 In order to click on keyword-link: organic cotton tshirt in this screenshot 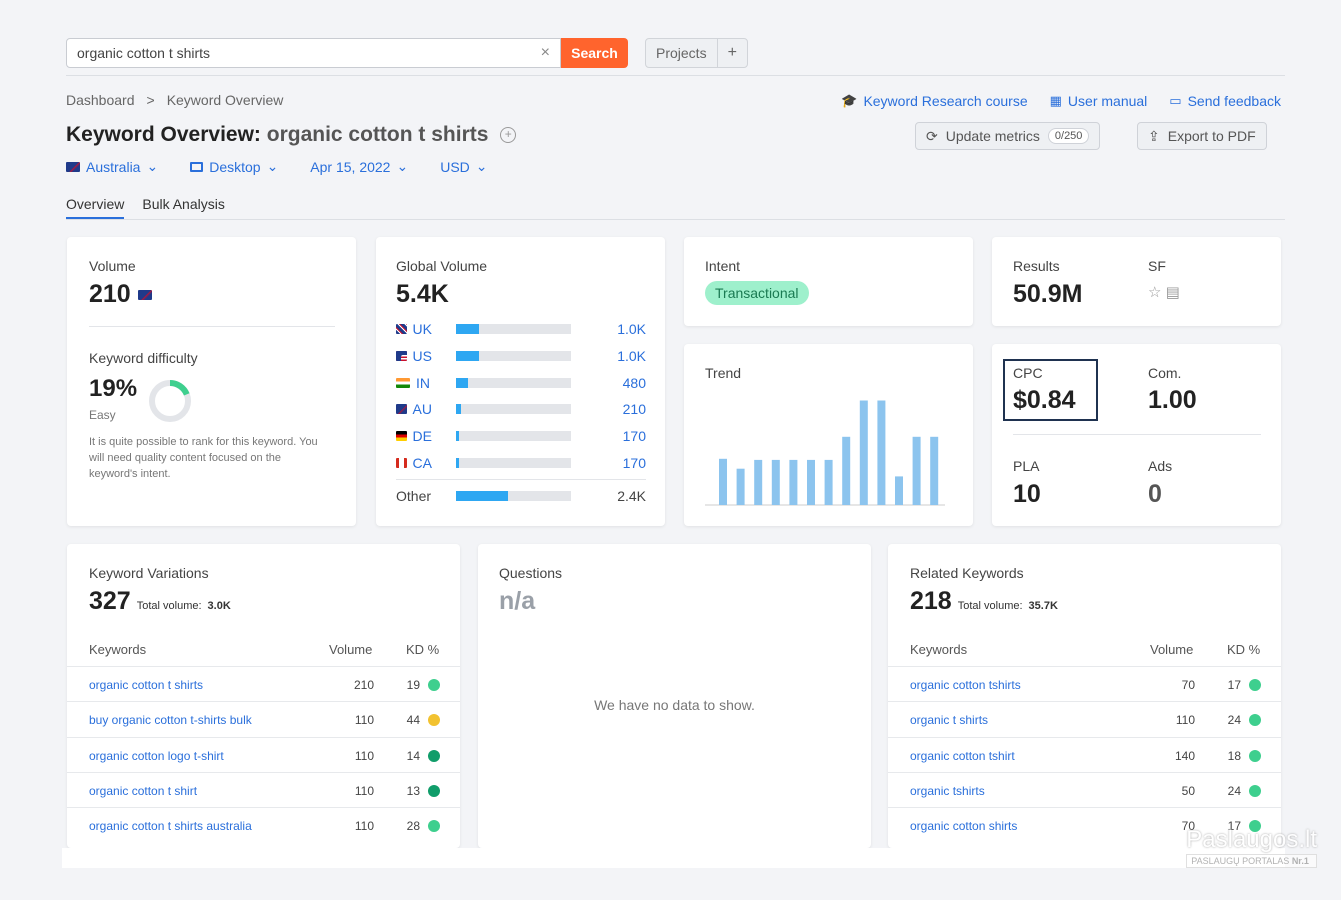, I will do `click(962, 755)`.